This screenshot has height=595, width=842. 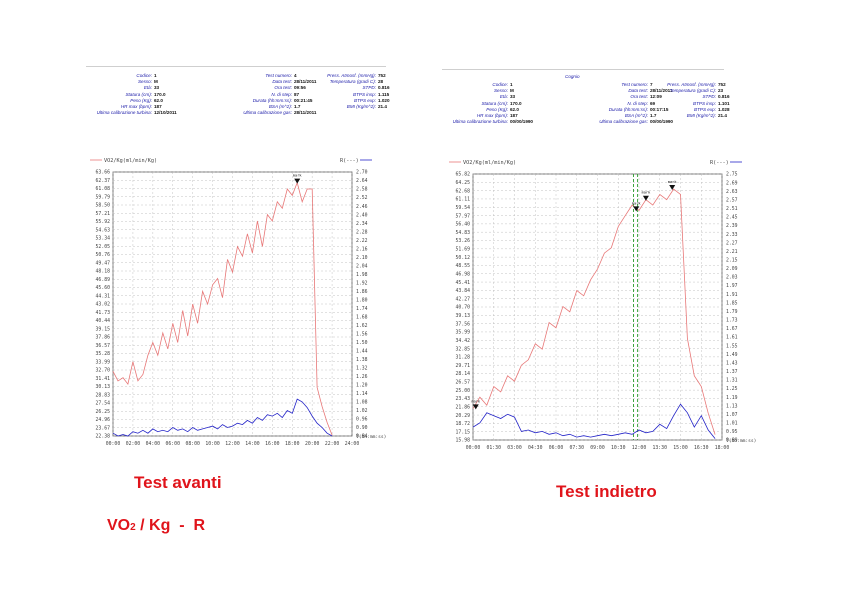 What do you see at coordinates (362, 386) in the screenshot?
I see `right-tick-label: 1.20` at bounding box center [362, 386].